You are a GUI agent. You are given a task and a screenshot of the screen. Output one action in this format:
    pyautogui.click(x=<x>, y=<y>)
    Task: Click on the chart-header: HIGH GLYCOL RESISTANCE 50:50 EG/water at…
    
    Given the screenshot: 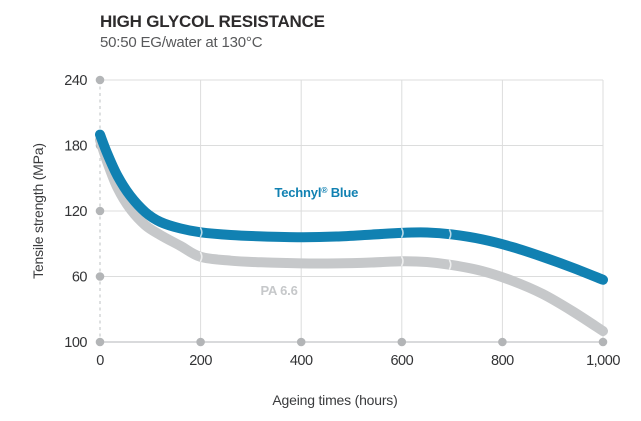 What is the action you would take?
    pyautogui.click(x=212, y=32)
    